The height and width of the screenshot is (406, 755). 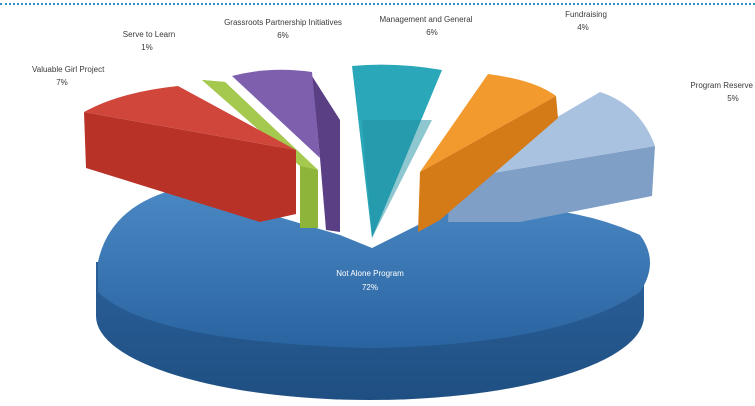 I want to click on value-valuable-girl-project: 7%, so click(x=62, y=82).